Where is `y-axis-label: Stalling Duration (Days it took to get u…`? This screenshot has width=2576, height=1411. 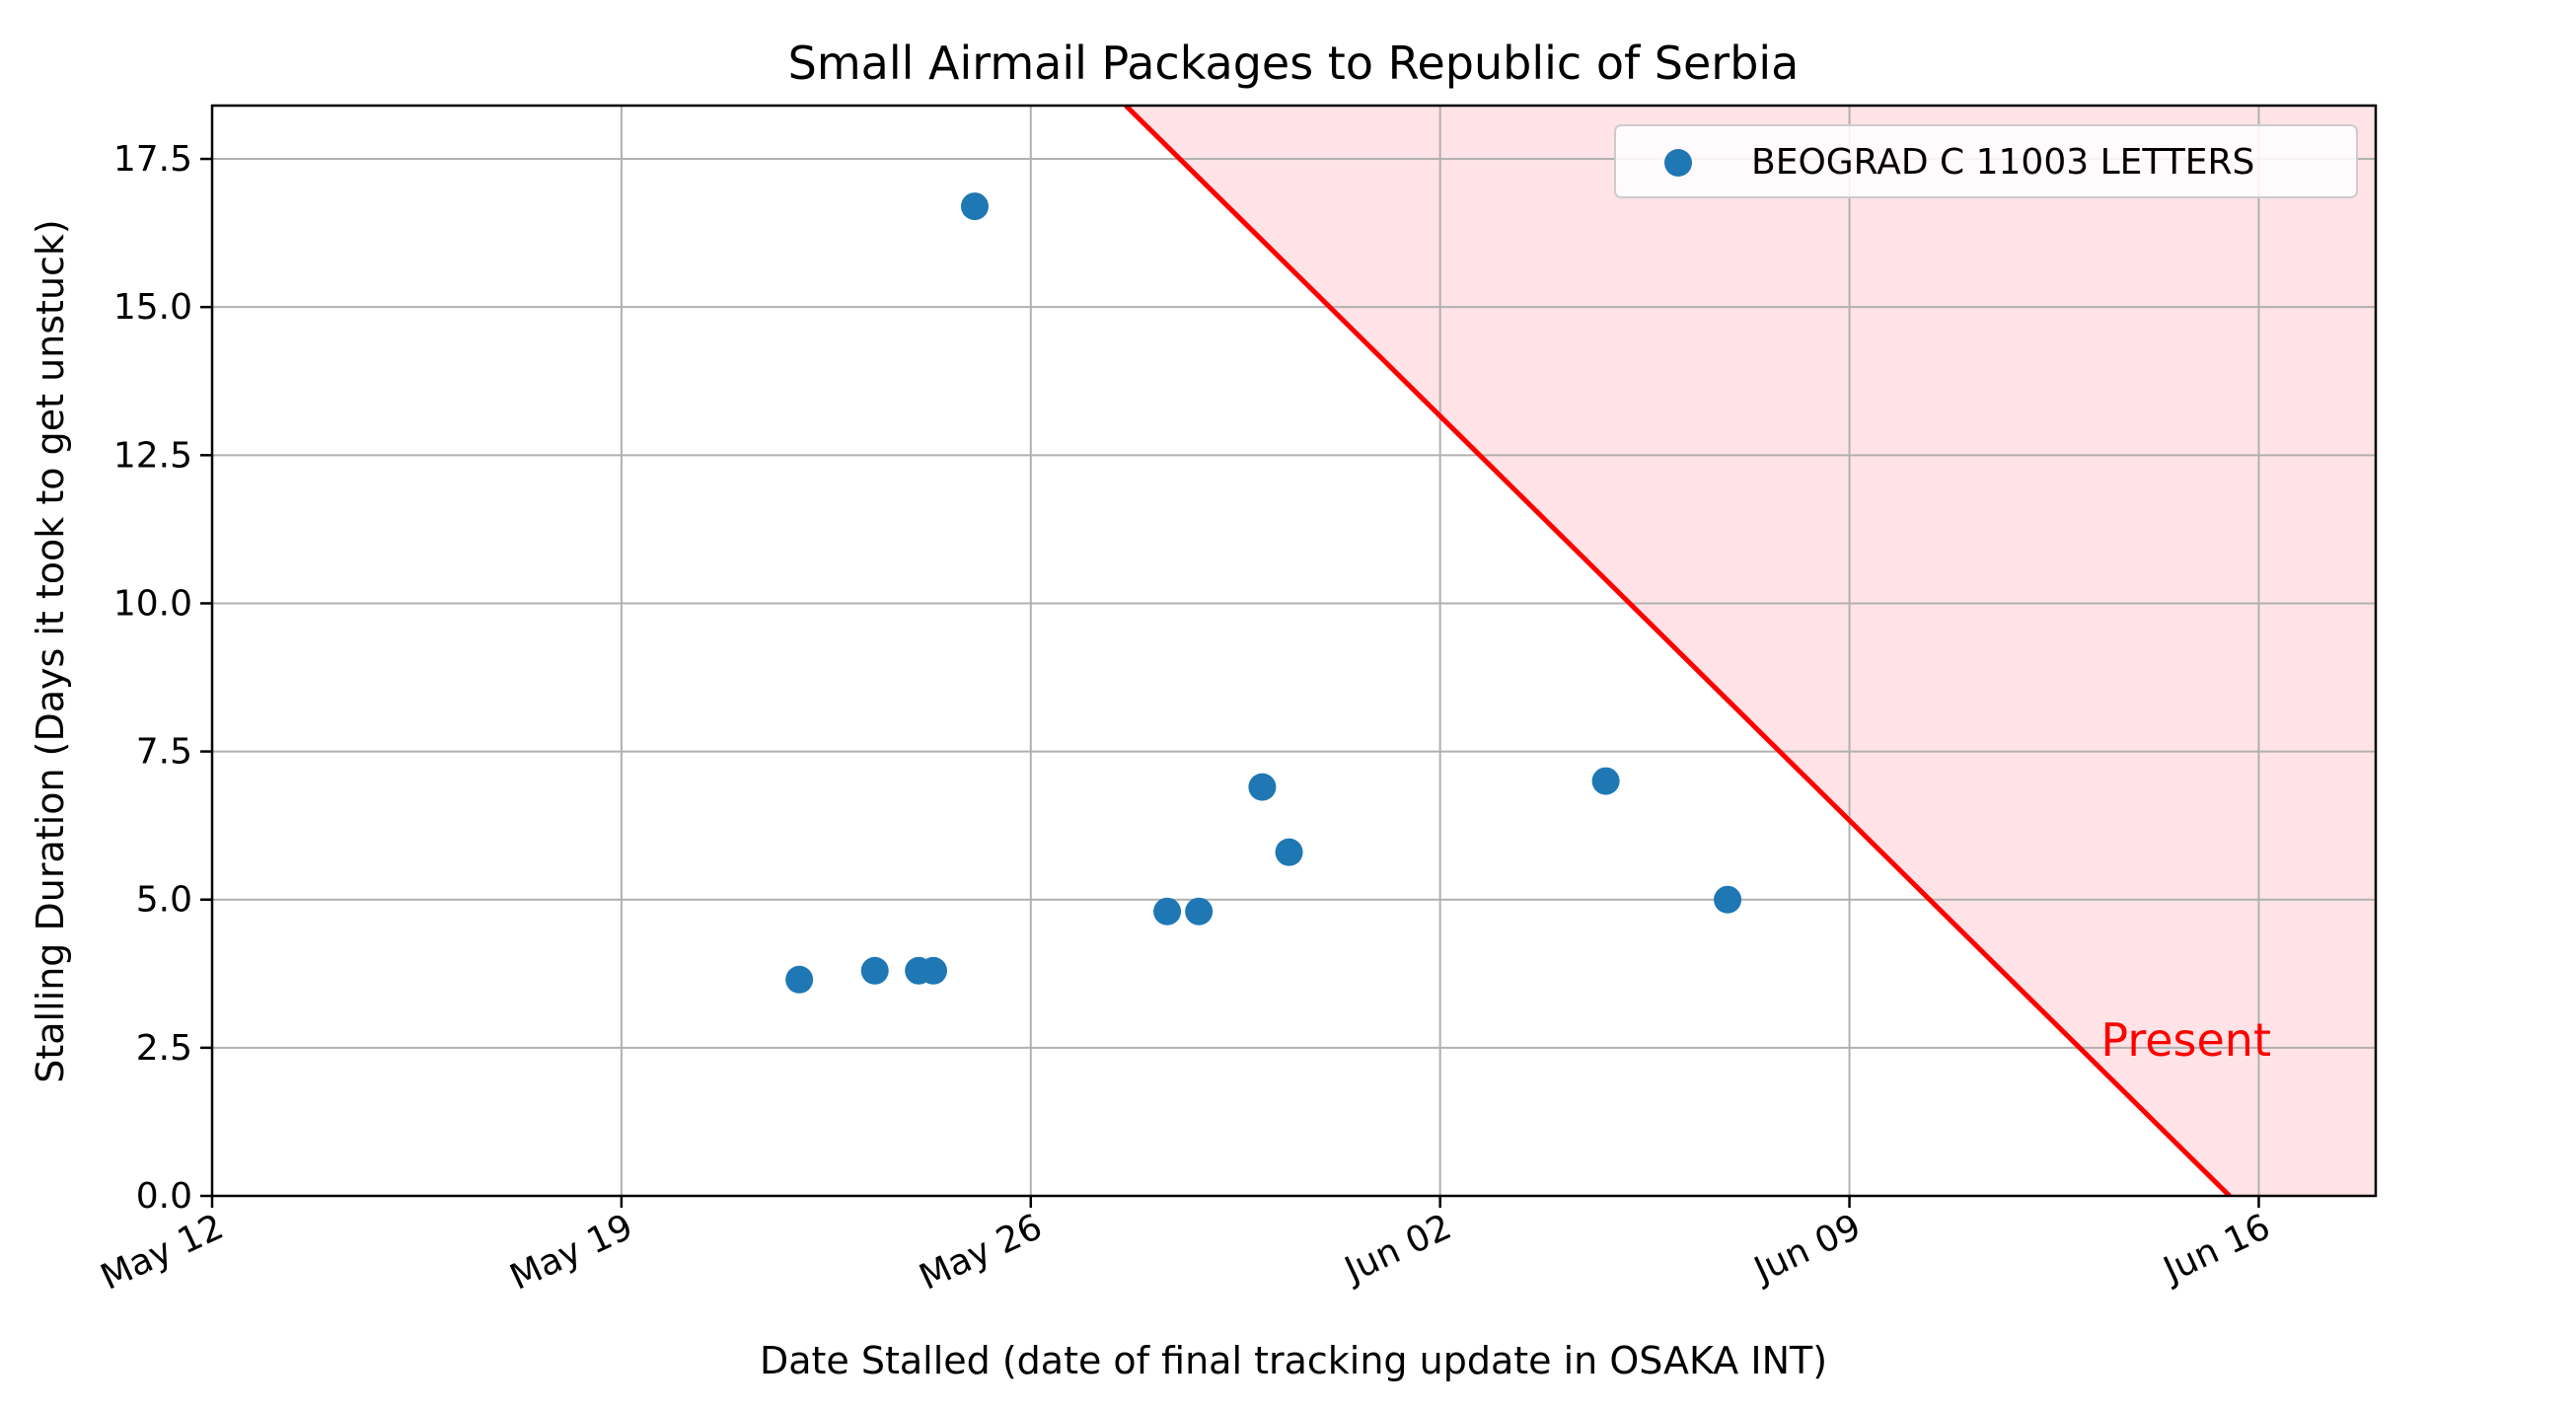
y-axis-label: Stalling Duration (Days it took to get u… is located at coordinates (50, 651).